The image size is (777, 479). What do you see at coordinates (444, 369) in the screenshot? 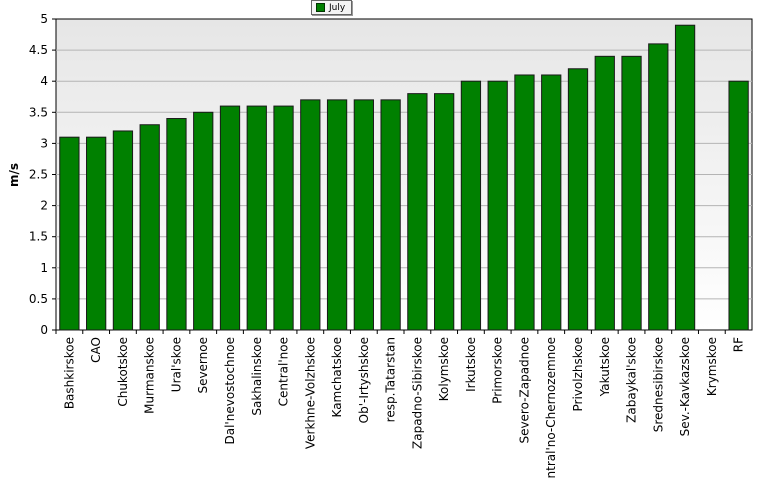
I see `x-tick-label: Kolymskoe` at bounding box center [444, 369].